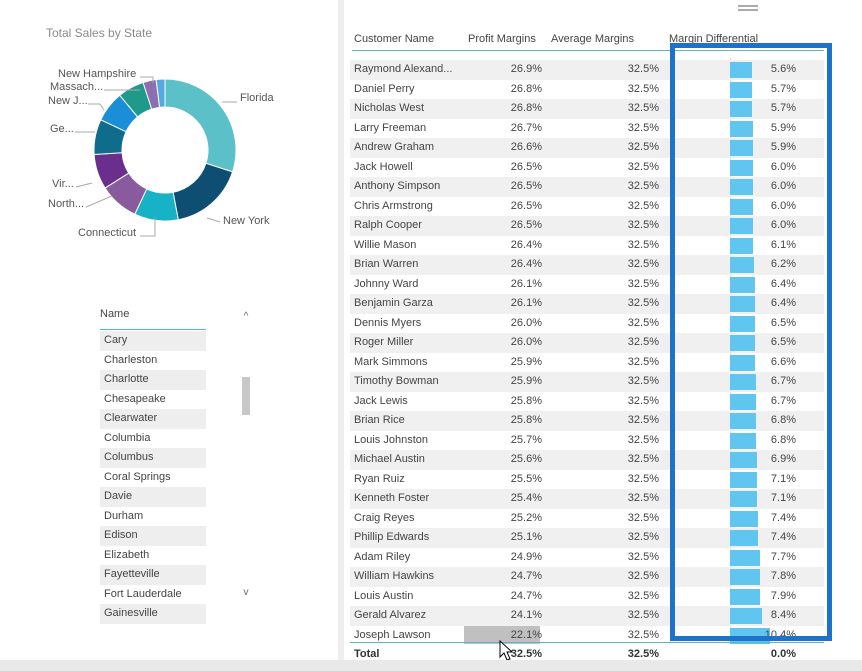  I want to click on cell-margin-differential: 6.7%, so click(783, 400).